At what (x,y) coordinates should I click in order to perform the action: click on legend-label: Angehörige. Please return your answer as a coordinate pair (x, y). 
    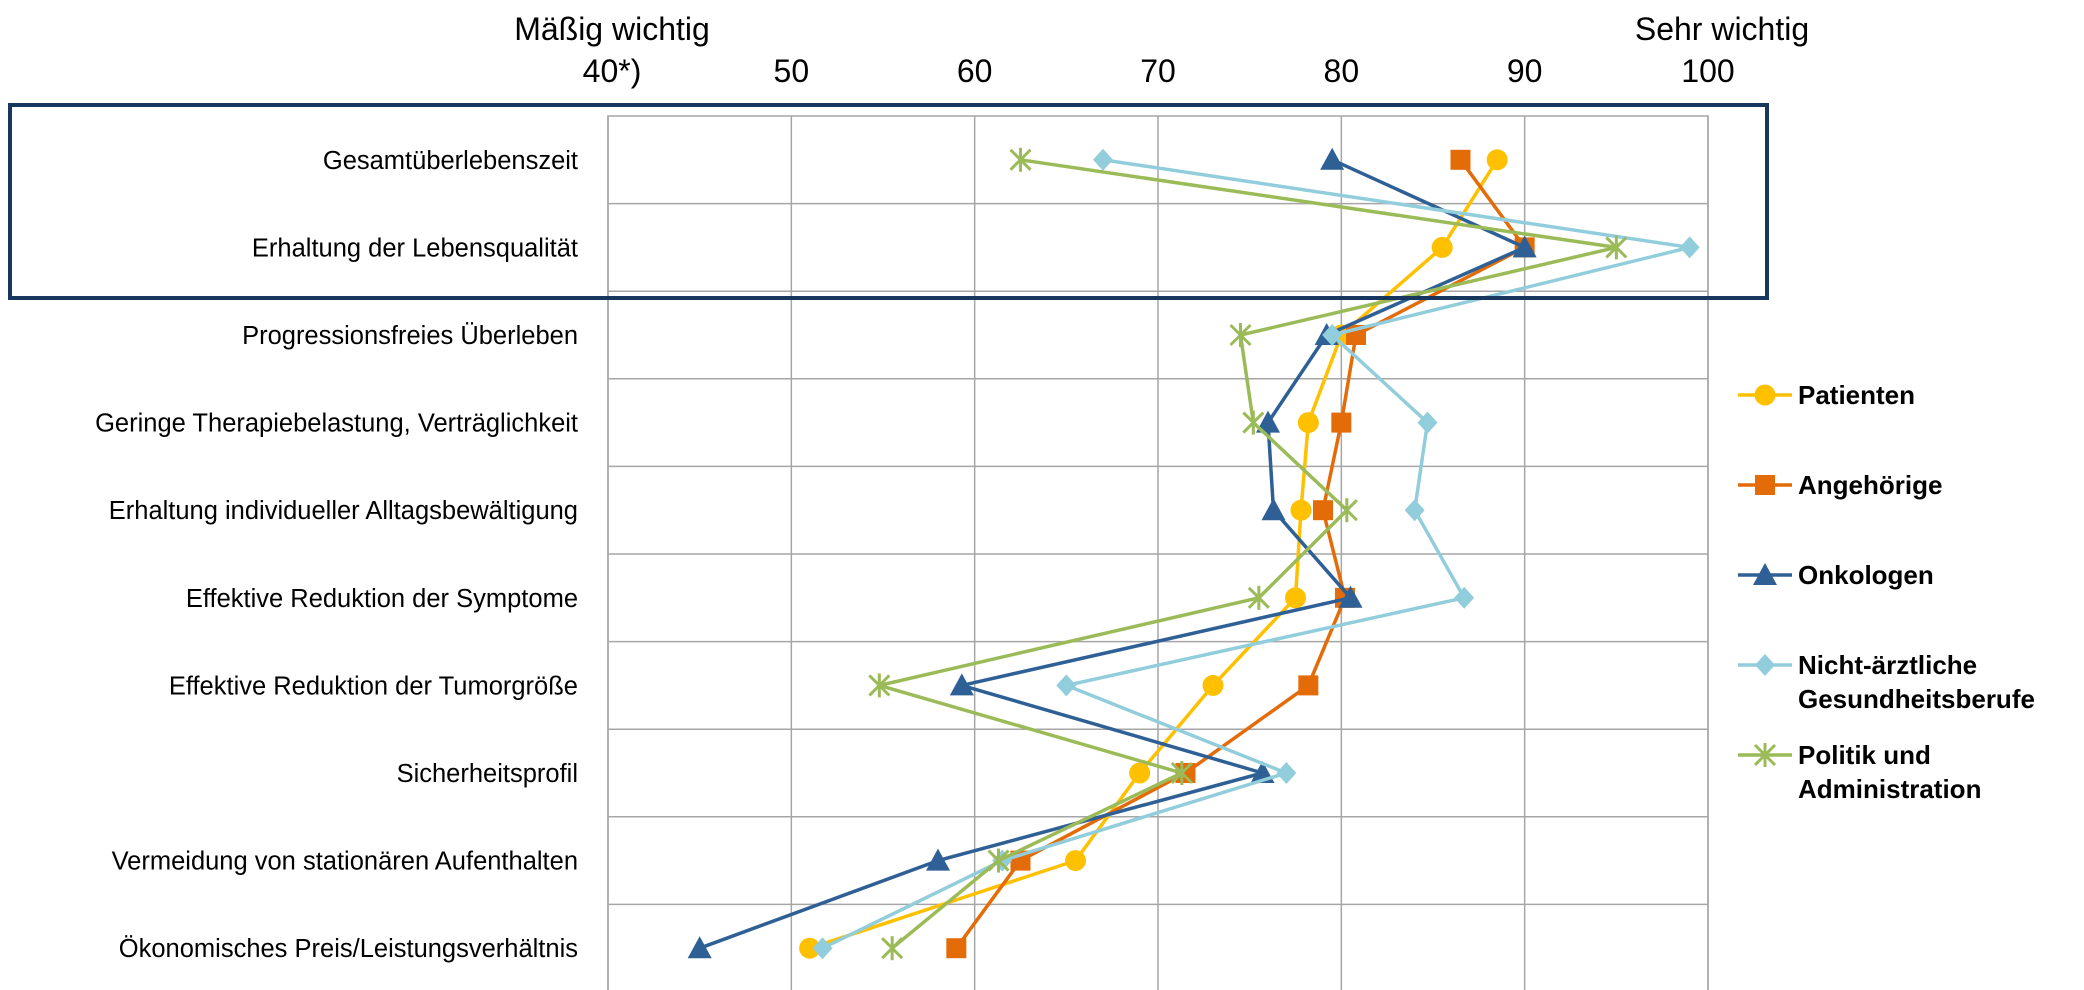
    Looking at the image, I should click on (1870, 485).